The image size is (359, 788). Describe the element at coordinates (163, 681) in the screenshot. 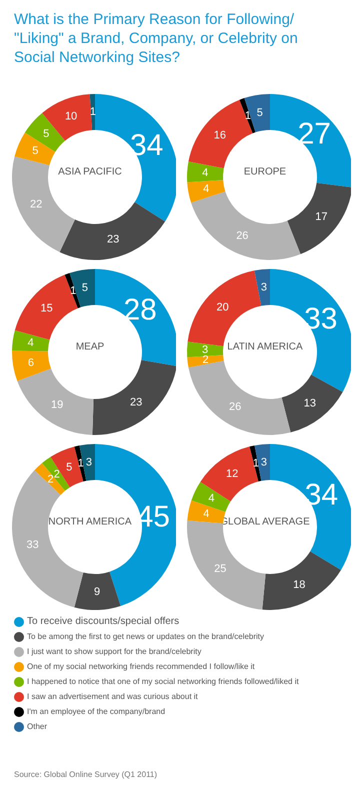

I see `legend-label: I happened to notice that one of my social networking friends followed/liked it` at that location.